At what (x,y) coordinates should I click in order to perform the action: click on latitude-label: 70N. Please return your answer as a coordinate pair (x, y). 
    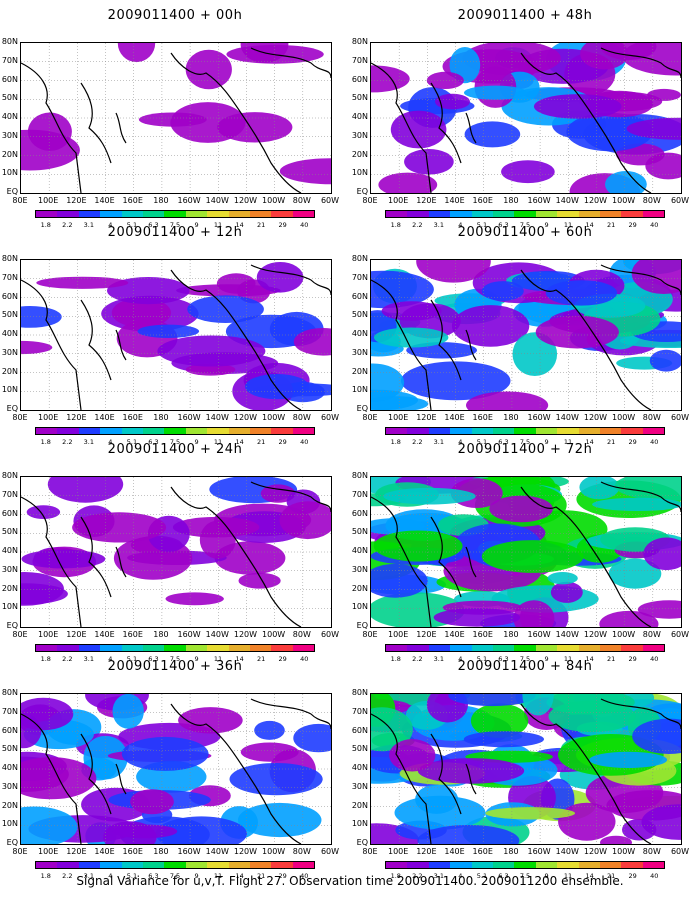
    Looking at the image, I should click on (9, 277).